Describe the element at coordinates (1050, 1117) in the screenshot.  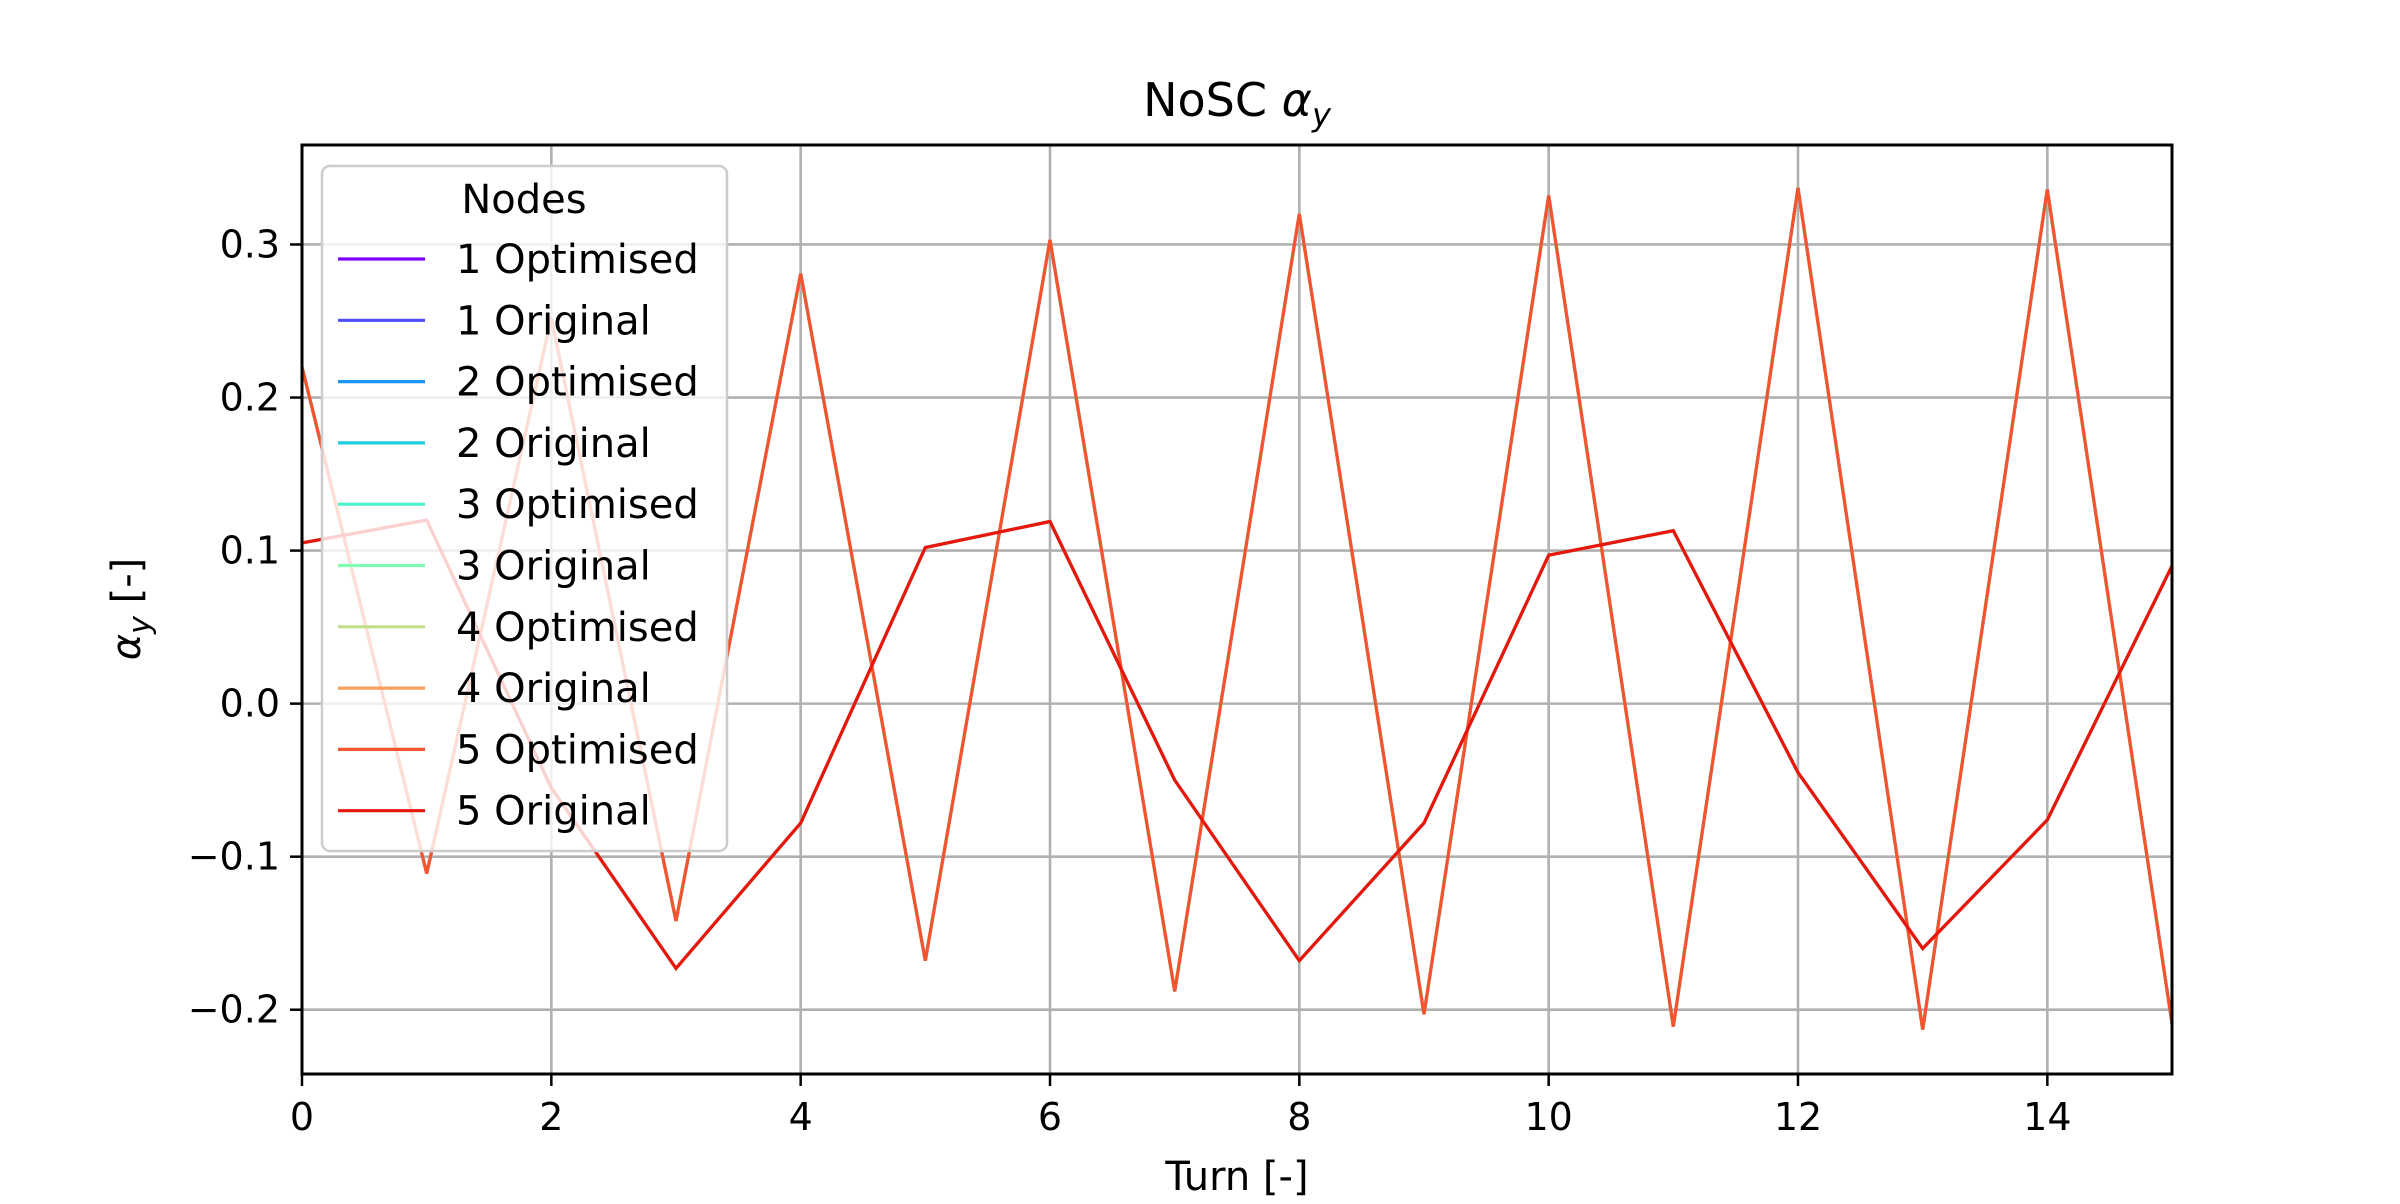
I see `x-tick-label: 6` at that location.